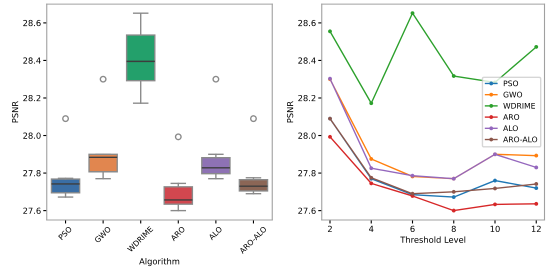 The height and width of the screenshot is (275, 550). I want to click on x-tick-label: 12, so click(536, 229).